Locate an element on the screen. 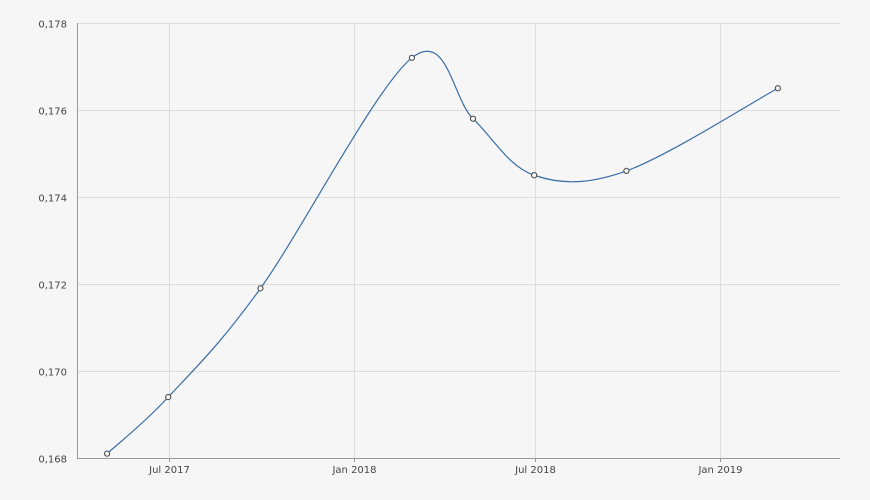 The height and width of the screenshot is (500, 870). y-tick-label: 0,178 is located at coordinates (52, 25).